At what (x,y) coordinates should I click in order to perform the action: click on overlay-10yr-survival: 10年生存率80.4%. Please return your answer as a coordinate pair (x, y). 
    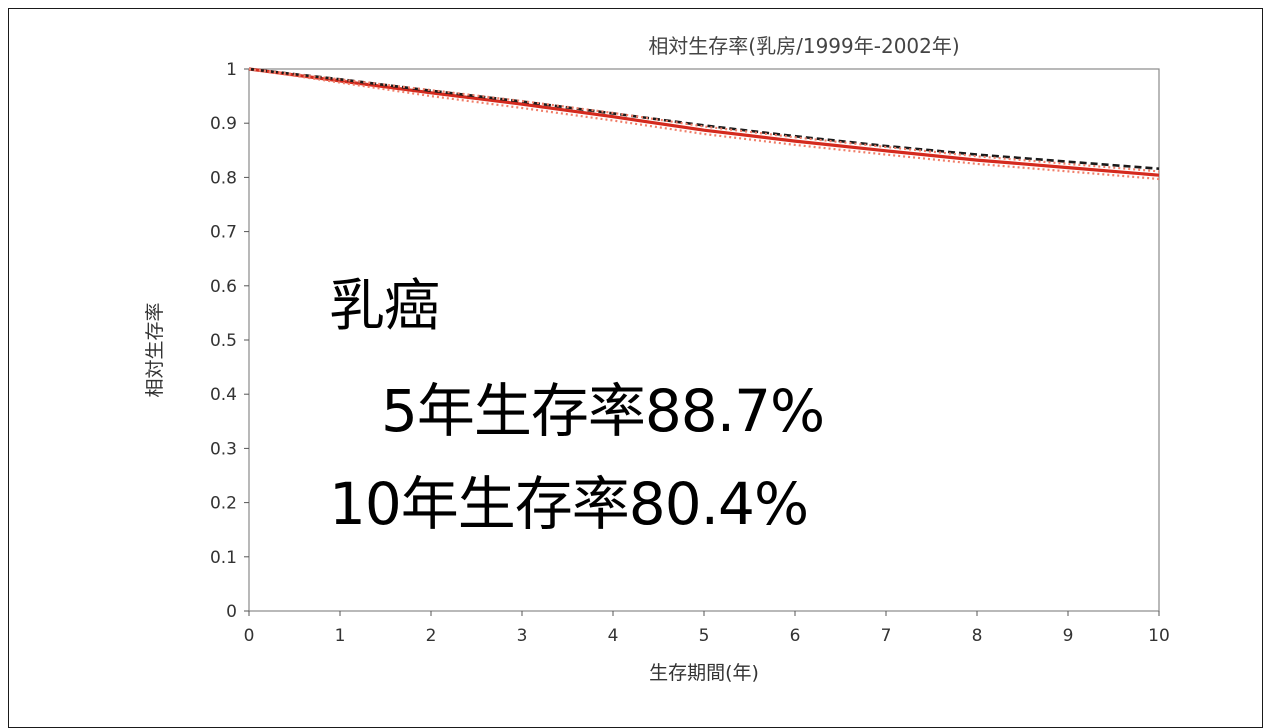
    Looking at the image, I should click on (569, 504).